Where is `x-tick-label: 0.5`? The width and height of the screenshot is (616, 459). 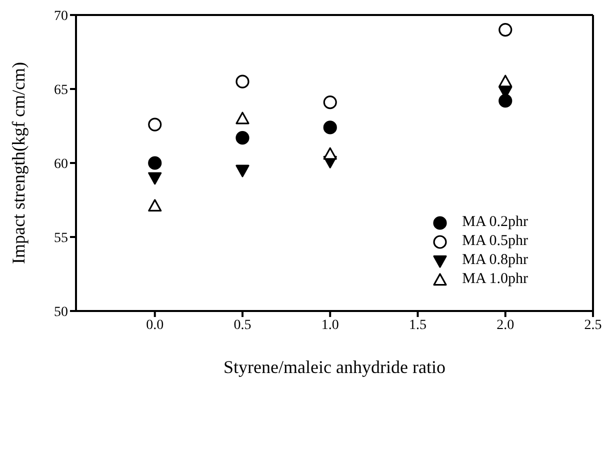
x-tick-label: 0.5 is located at coordinates (243, 325).